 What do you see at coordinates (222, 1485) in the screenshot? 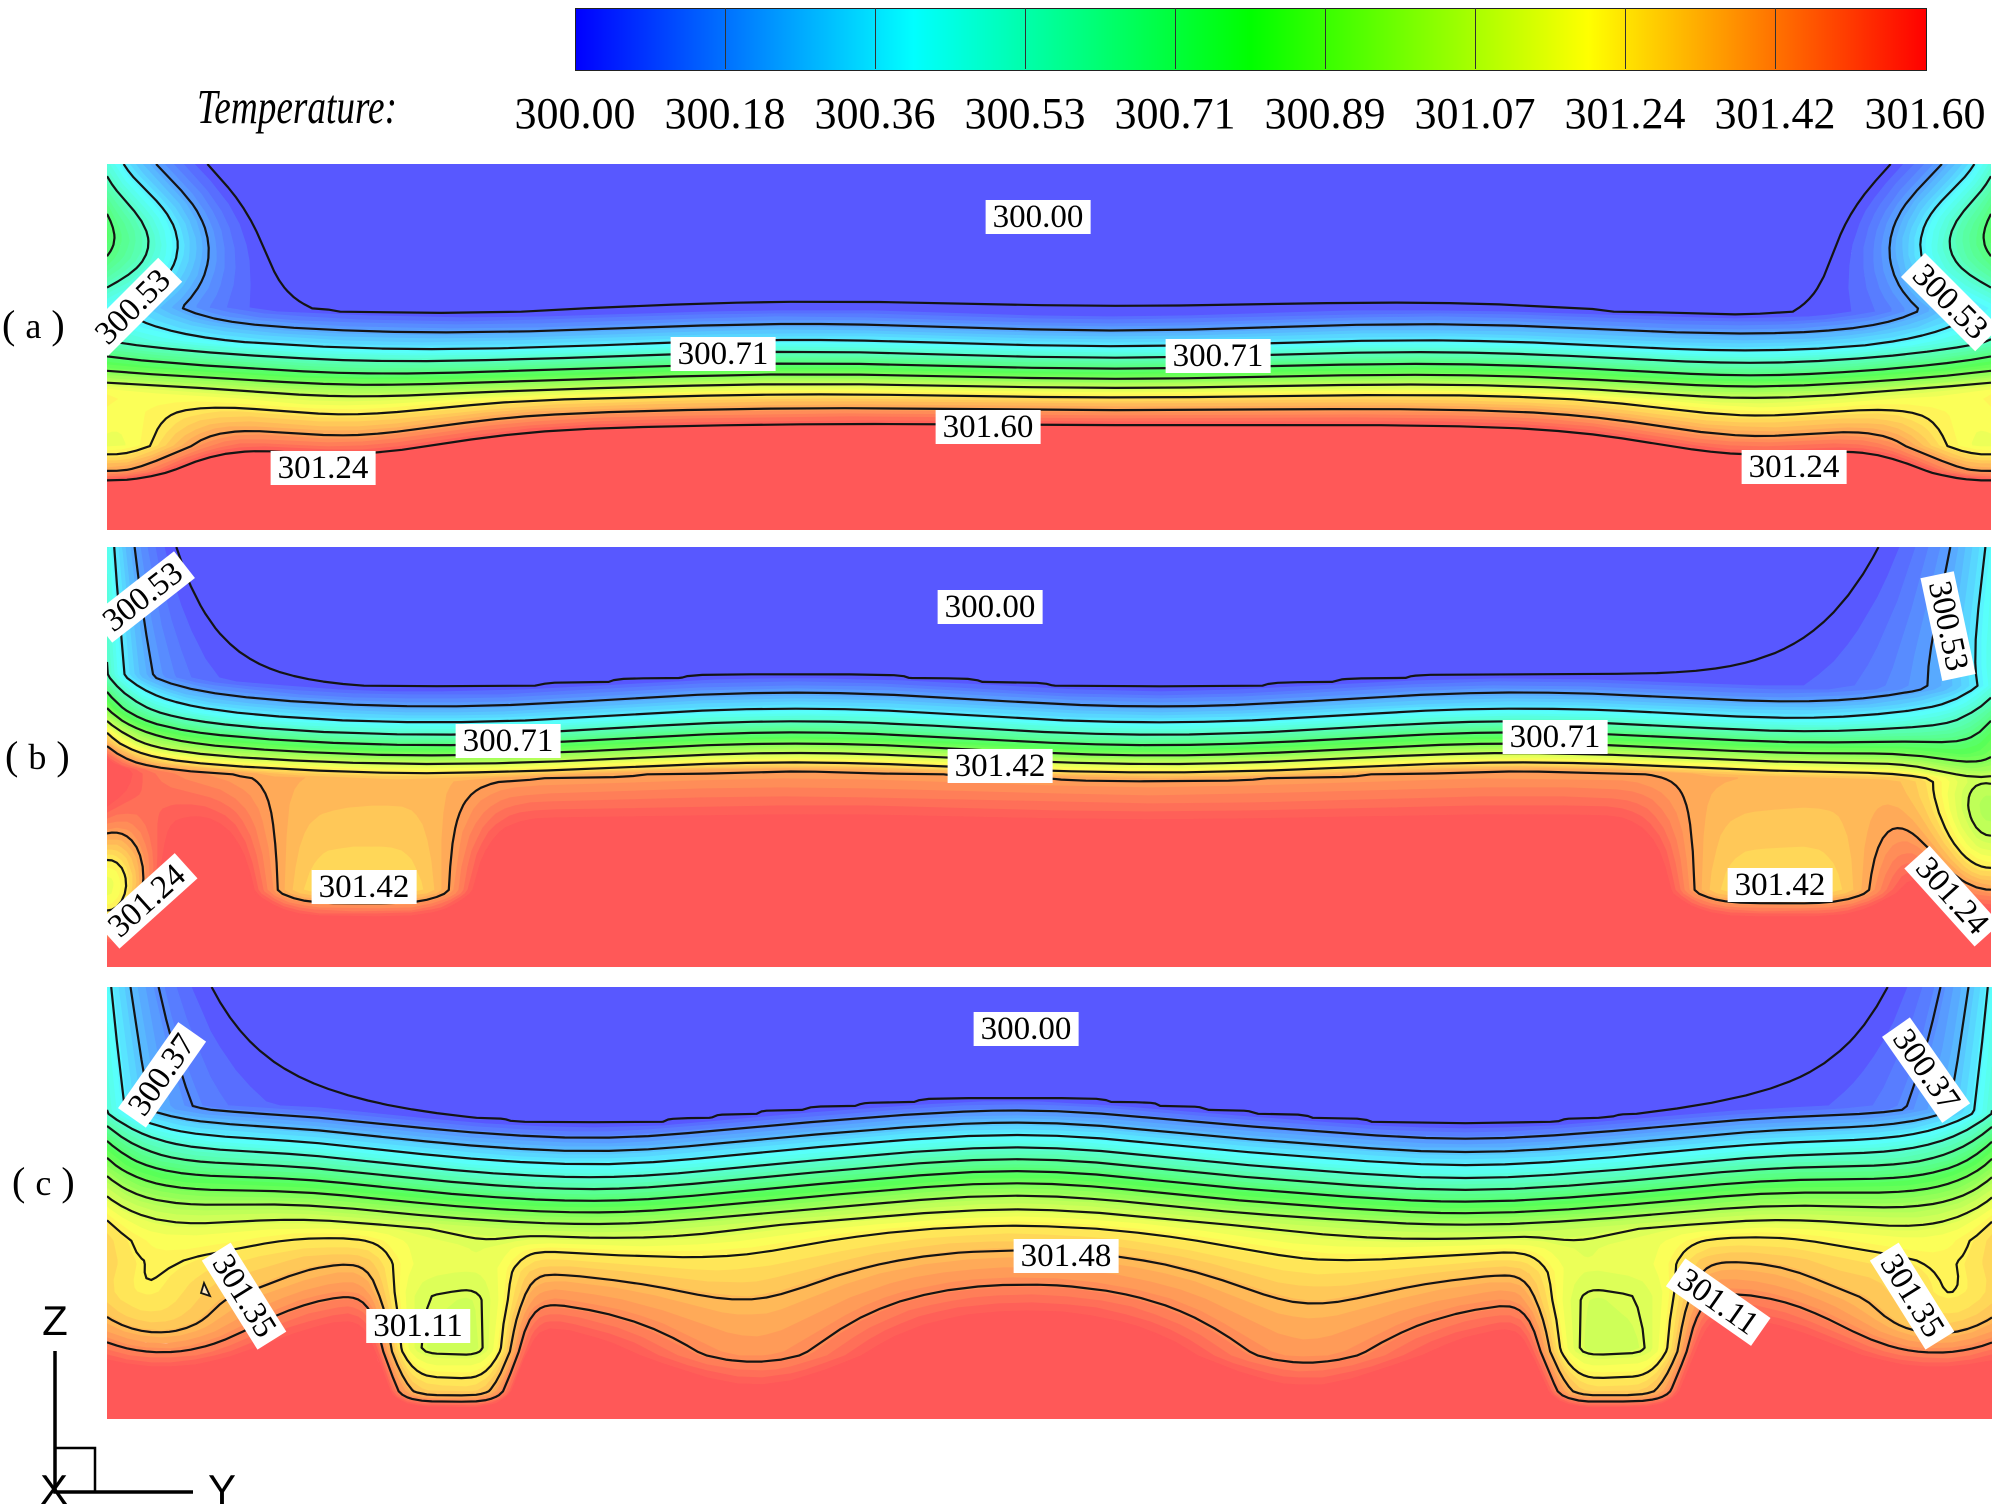
I see `svg-text: Y` at bounding box center [222, 1485].